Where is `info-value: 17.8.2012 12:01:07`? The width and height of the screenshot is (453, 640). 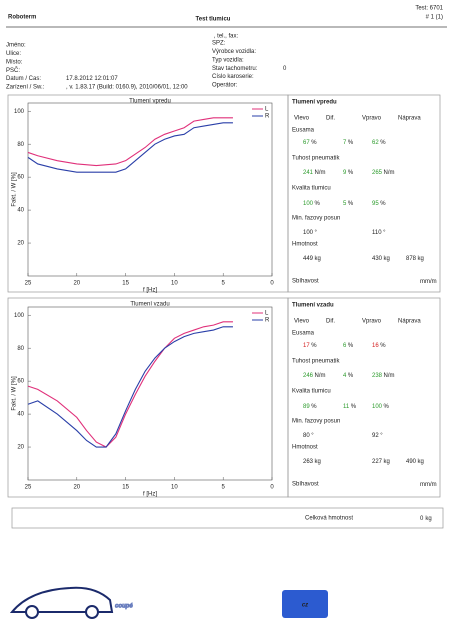
info-value: 17.8.2012 12:01:07 is located at coordinates (92, 79).